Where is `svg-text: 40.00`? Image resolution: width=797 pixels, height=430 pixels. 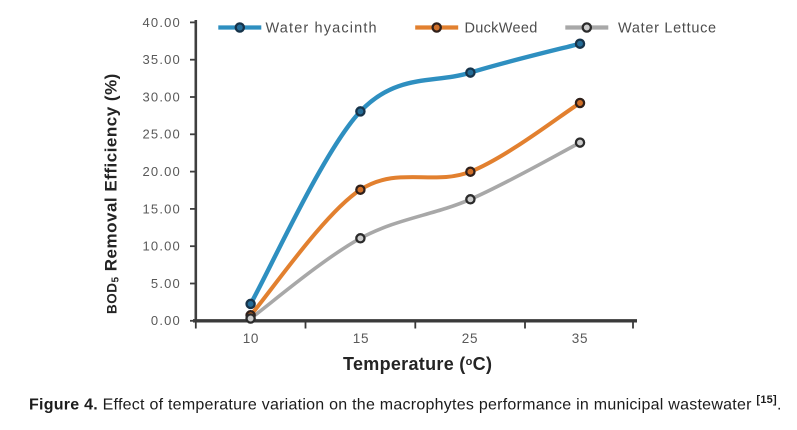
svg-text: 40.00 is located at coordinates (161, 22).